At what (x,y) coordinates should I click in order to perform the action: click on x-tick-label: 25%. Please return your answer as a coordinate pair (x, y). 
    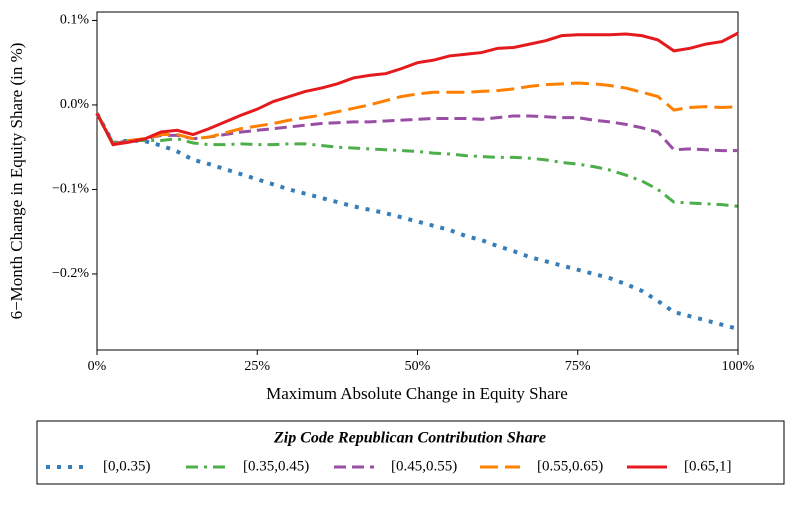
    Looking at the image, I should click on (257, 366).